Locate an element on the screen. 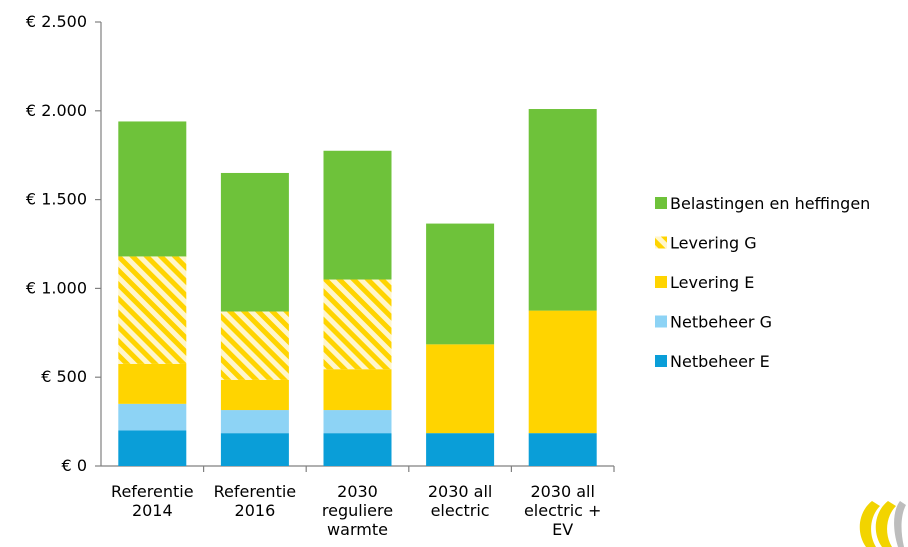  legend-label: Levering E is located at coordinates (712, 282).